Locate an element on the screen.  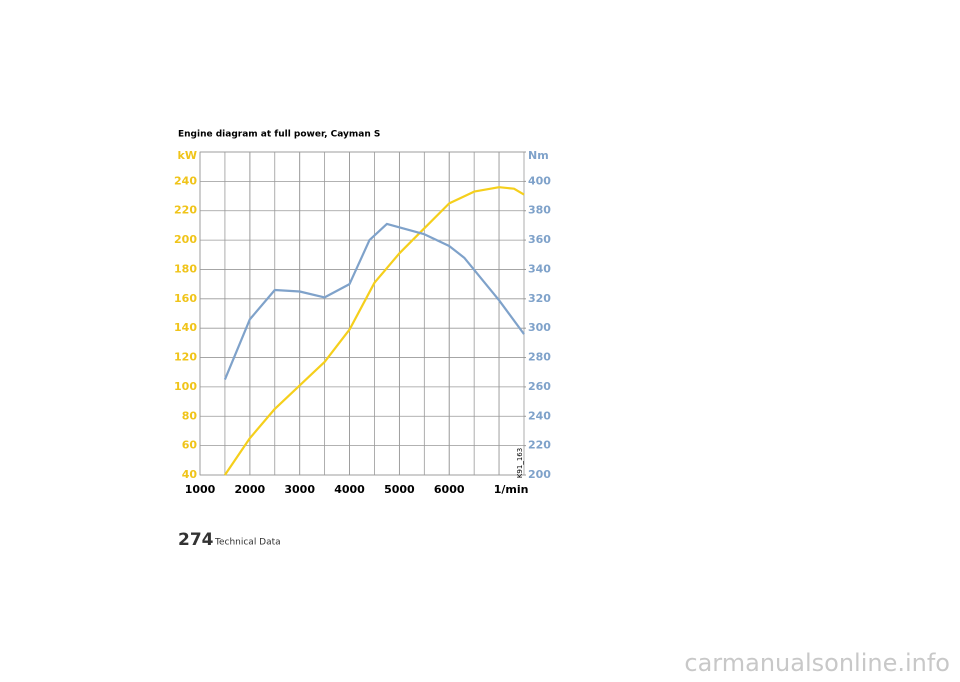
y-tick-label: 100 is located at coordinates (185, 386).